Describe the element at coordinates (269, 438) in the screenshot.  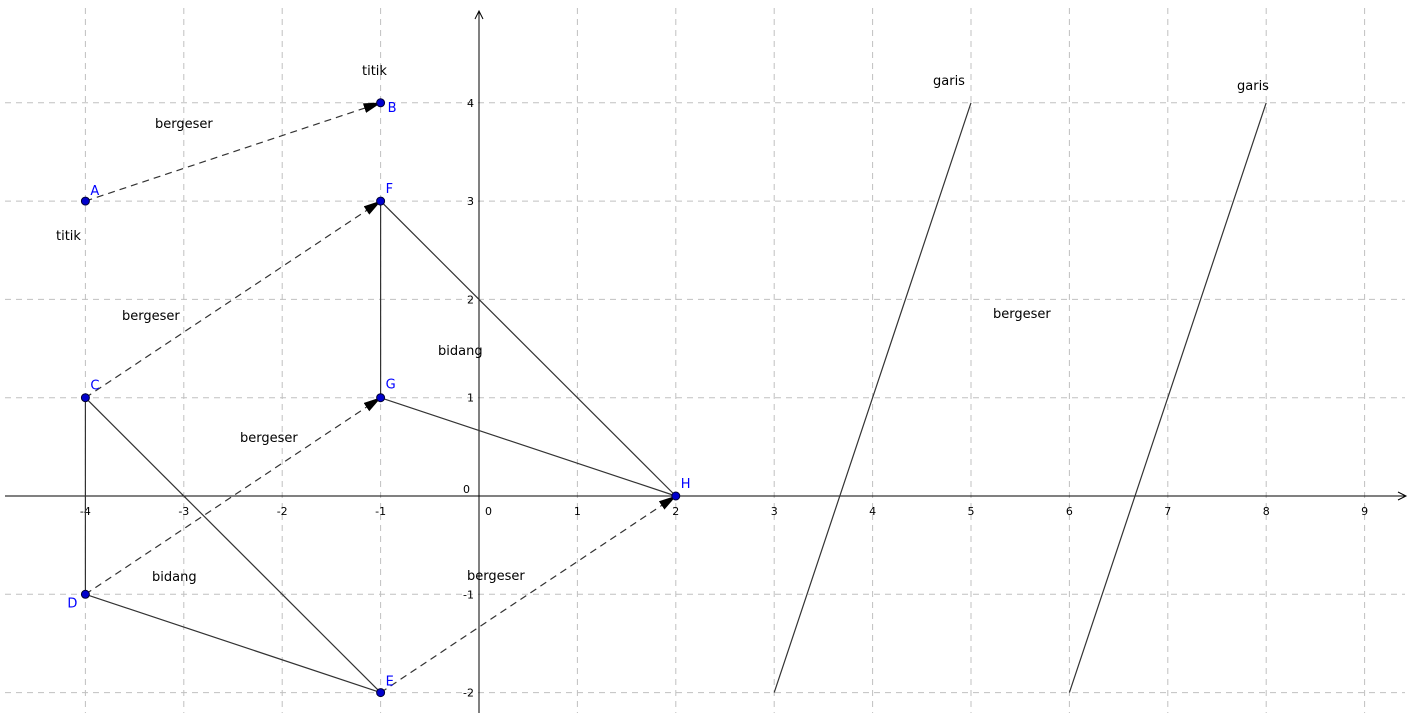
I see `label-bergeser-dg: bergeser` at that location.